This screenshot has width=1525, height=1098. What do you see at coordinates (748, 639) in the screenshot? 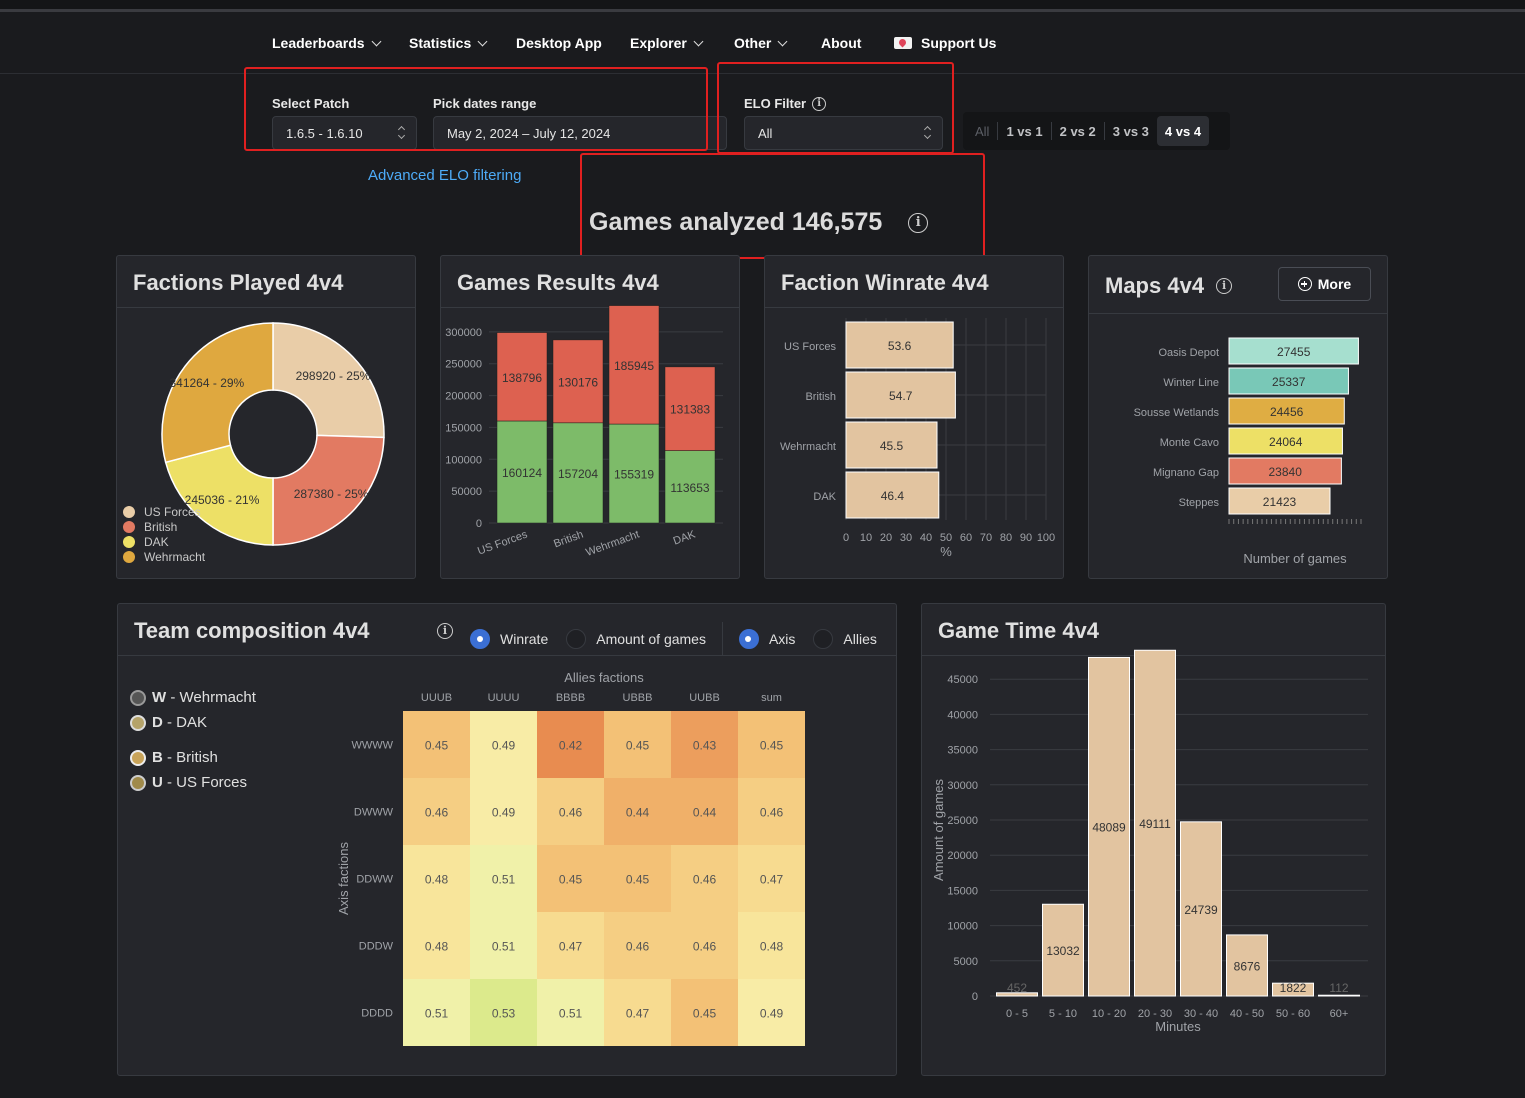
I see `axis-radio` at bounding box center [748, 639].